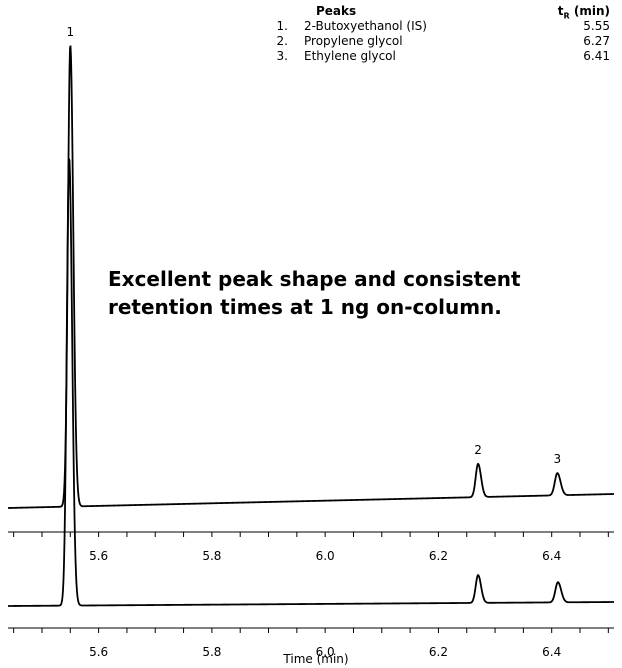 This screenshot has width=622, height=668. What do you see at coordinates (443, 12) in the screenshot?
I see `peak-table-header: Peaks tR (min)` at bounding box center [443, 12].